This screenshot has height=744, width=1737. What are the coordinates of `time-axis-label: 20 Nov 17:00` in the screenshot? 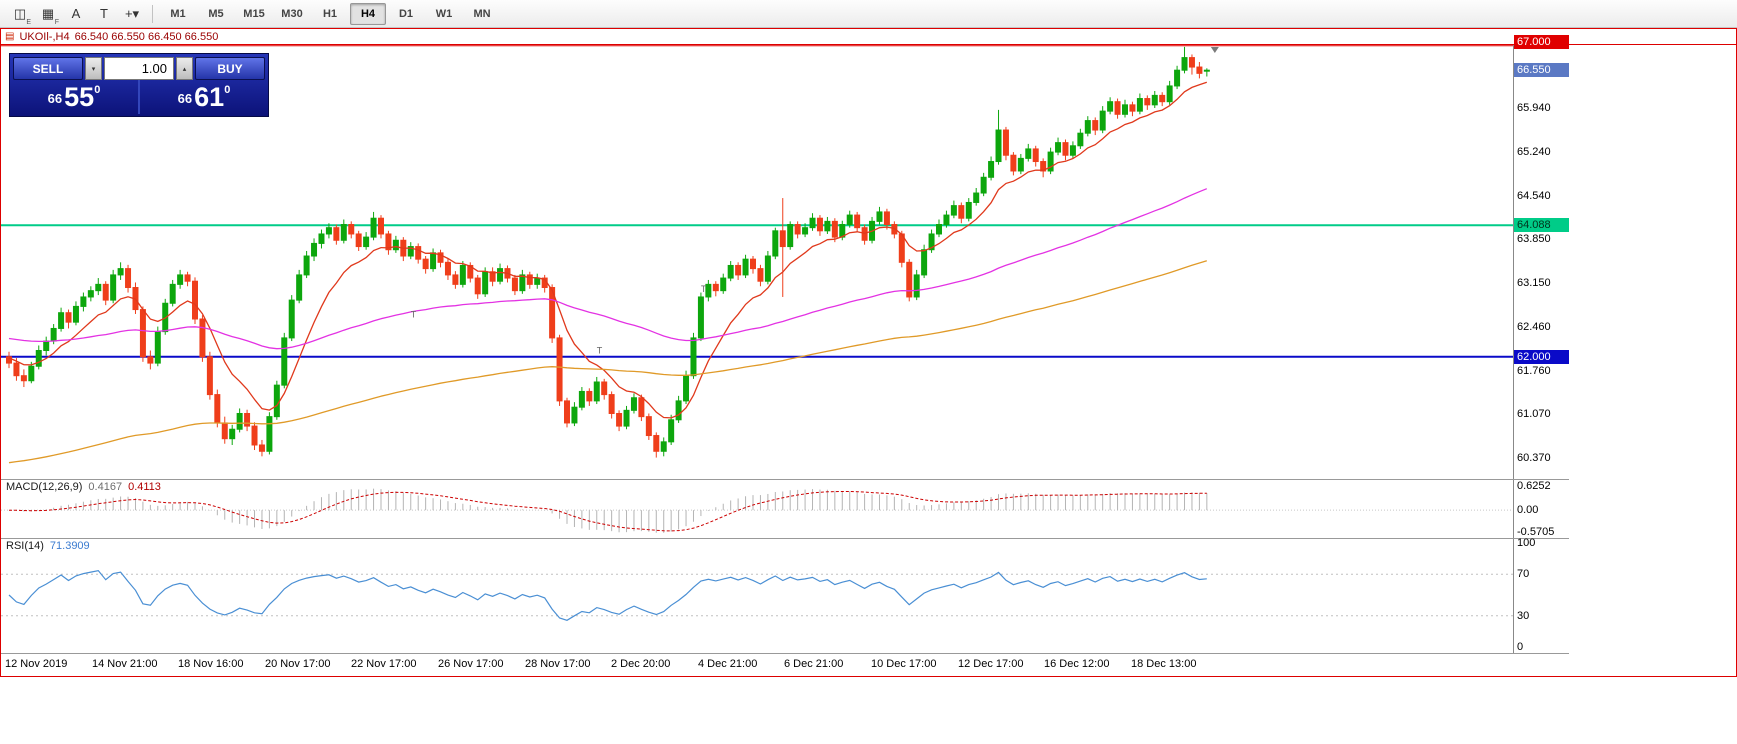 It's located at (298, 664).